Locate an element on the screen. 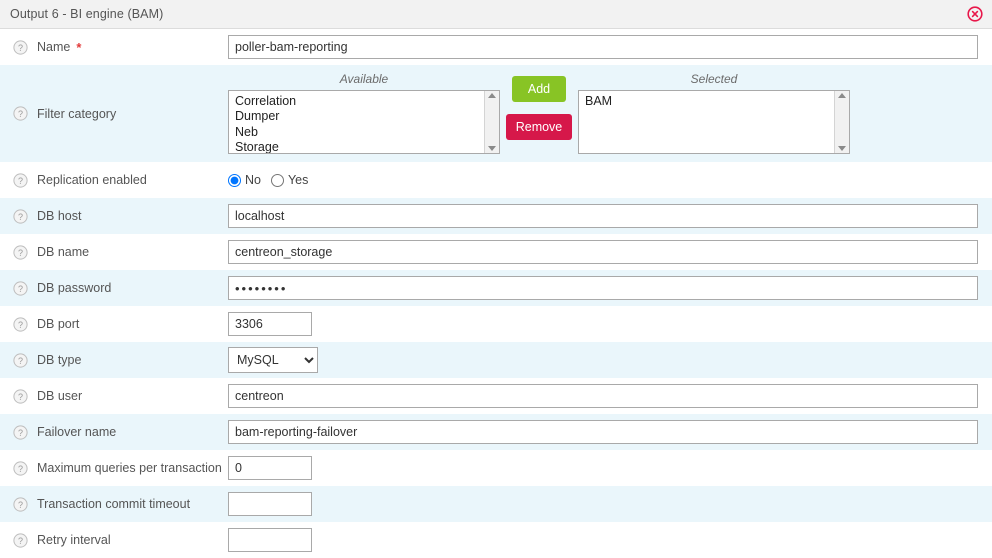  field-cell-name is located at coordinates (610, 47).